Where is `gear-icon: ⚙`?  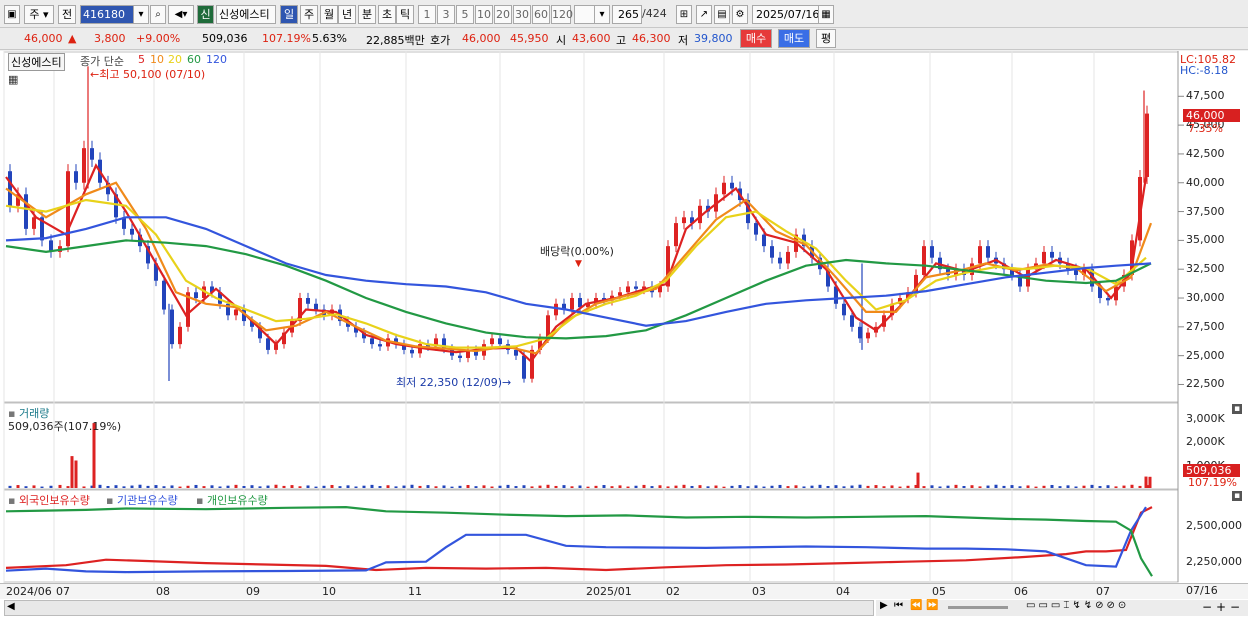 gear-icon: ⚙ is located at coordinates (740, 14).